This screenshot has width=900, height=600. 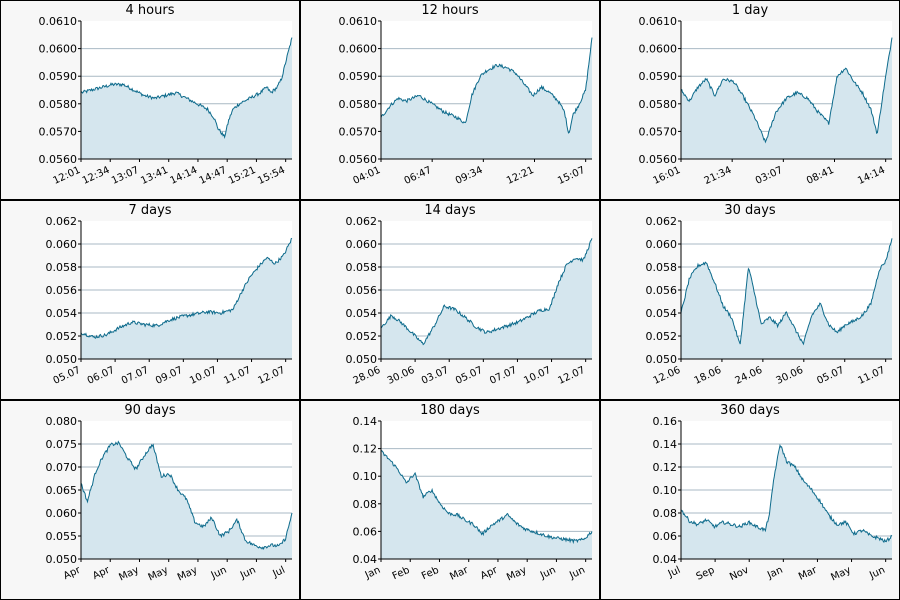 What do you see at coordinates (750, 410) in the screenshot?
I see `chart-title: 360 days` at bounding box center [750, 410].